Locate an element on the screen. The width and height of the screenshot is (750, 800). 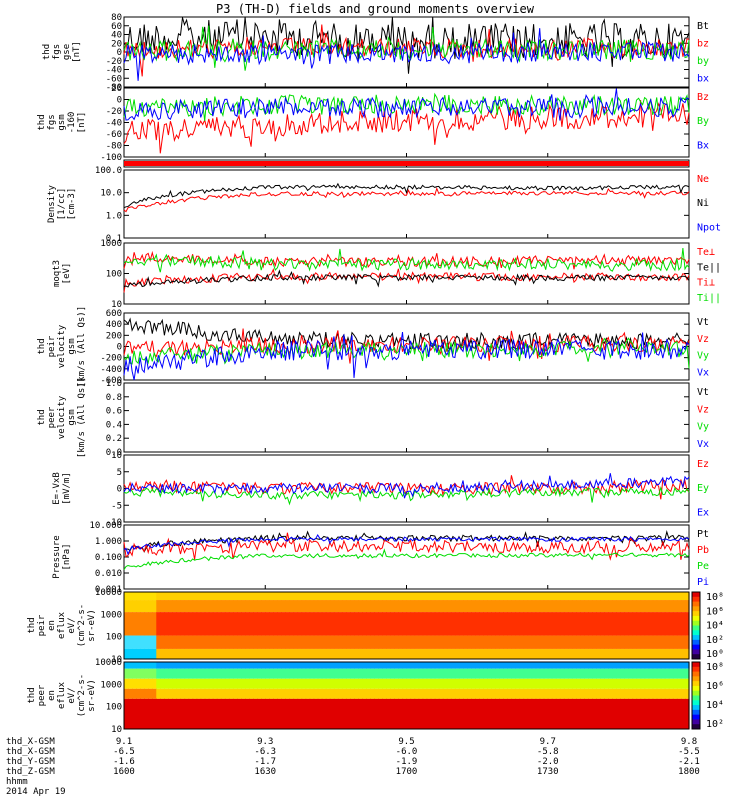
panel-8-ytick-label: 0.100 is located at coordinates (108, 558).